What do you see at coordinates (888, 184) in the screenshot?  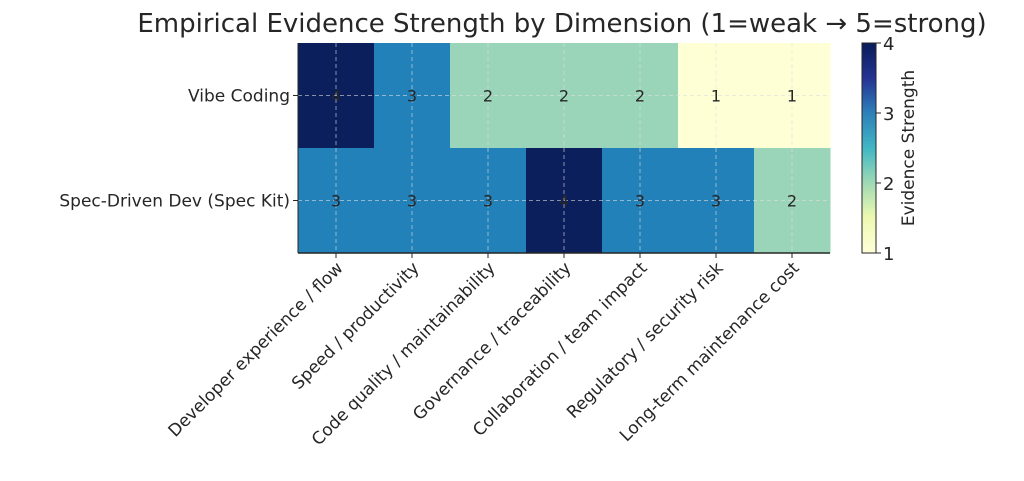 I see `colorbar-tick-label: 2` at bounding box center [888, 184].